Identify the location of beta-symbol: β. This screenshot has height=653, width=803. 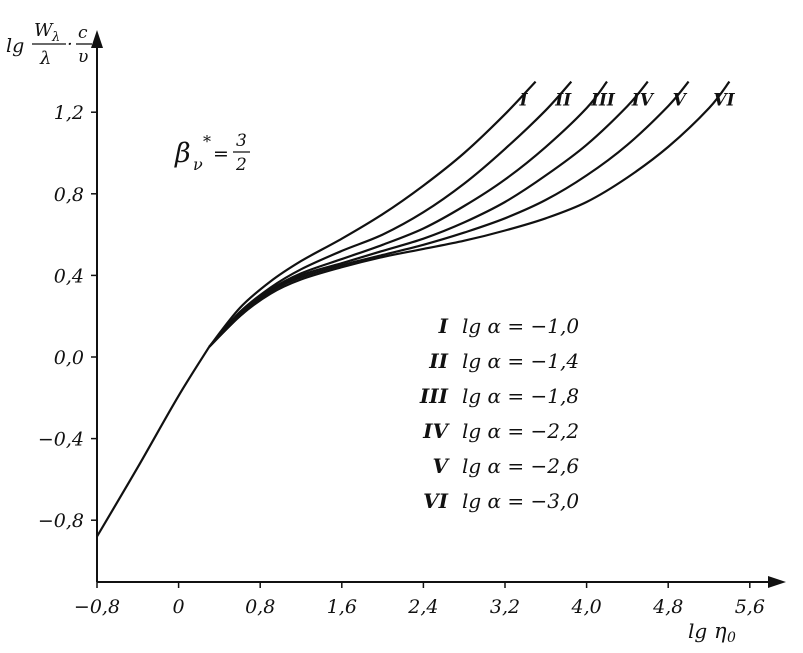
(182, 153).